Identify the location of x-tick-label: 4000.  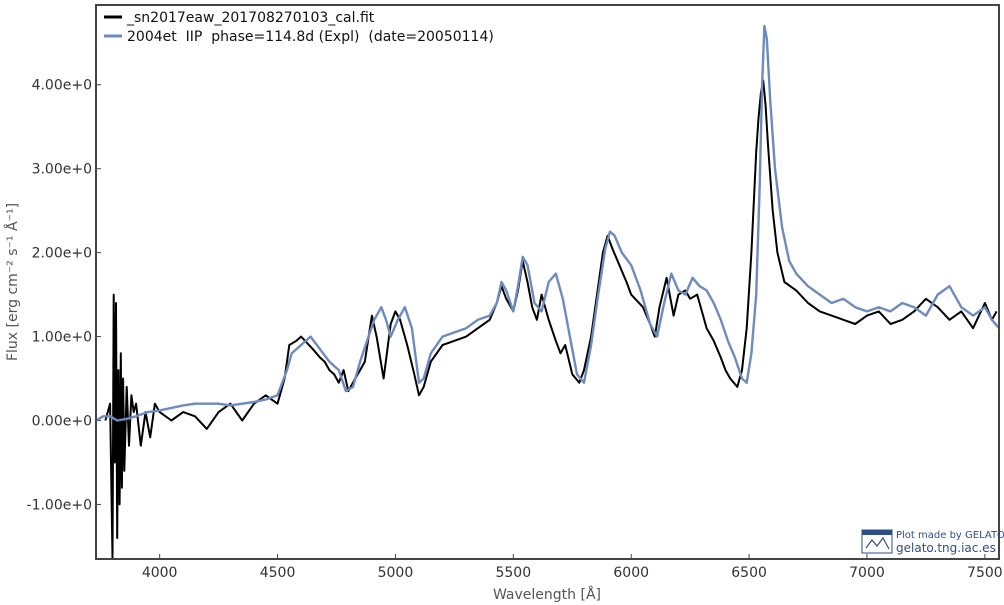
(160, 573).